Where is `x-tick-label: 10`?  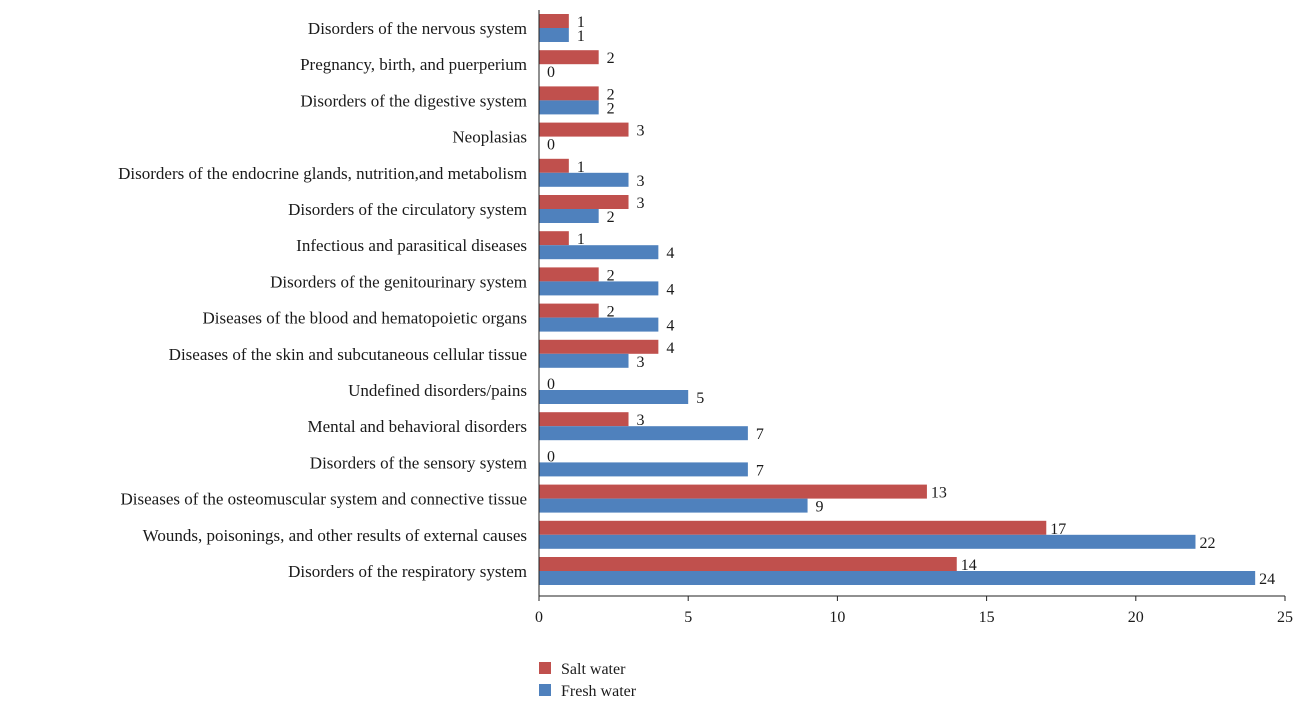
x-tick-label: 10 is located at coordinates (837, 617).